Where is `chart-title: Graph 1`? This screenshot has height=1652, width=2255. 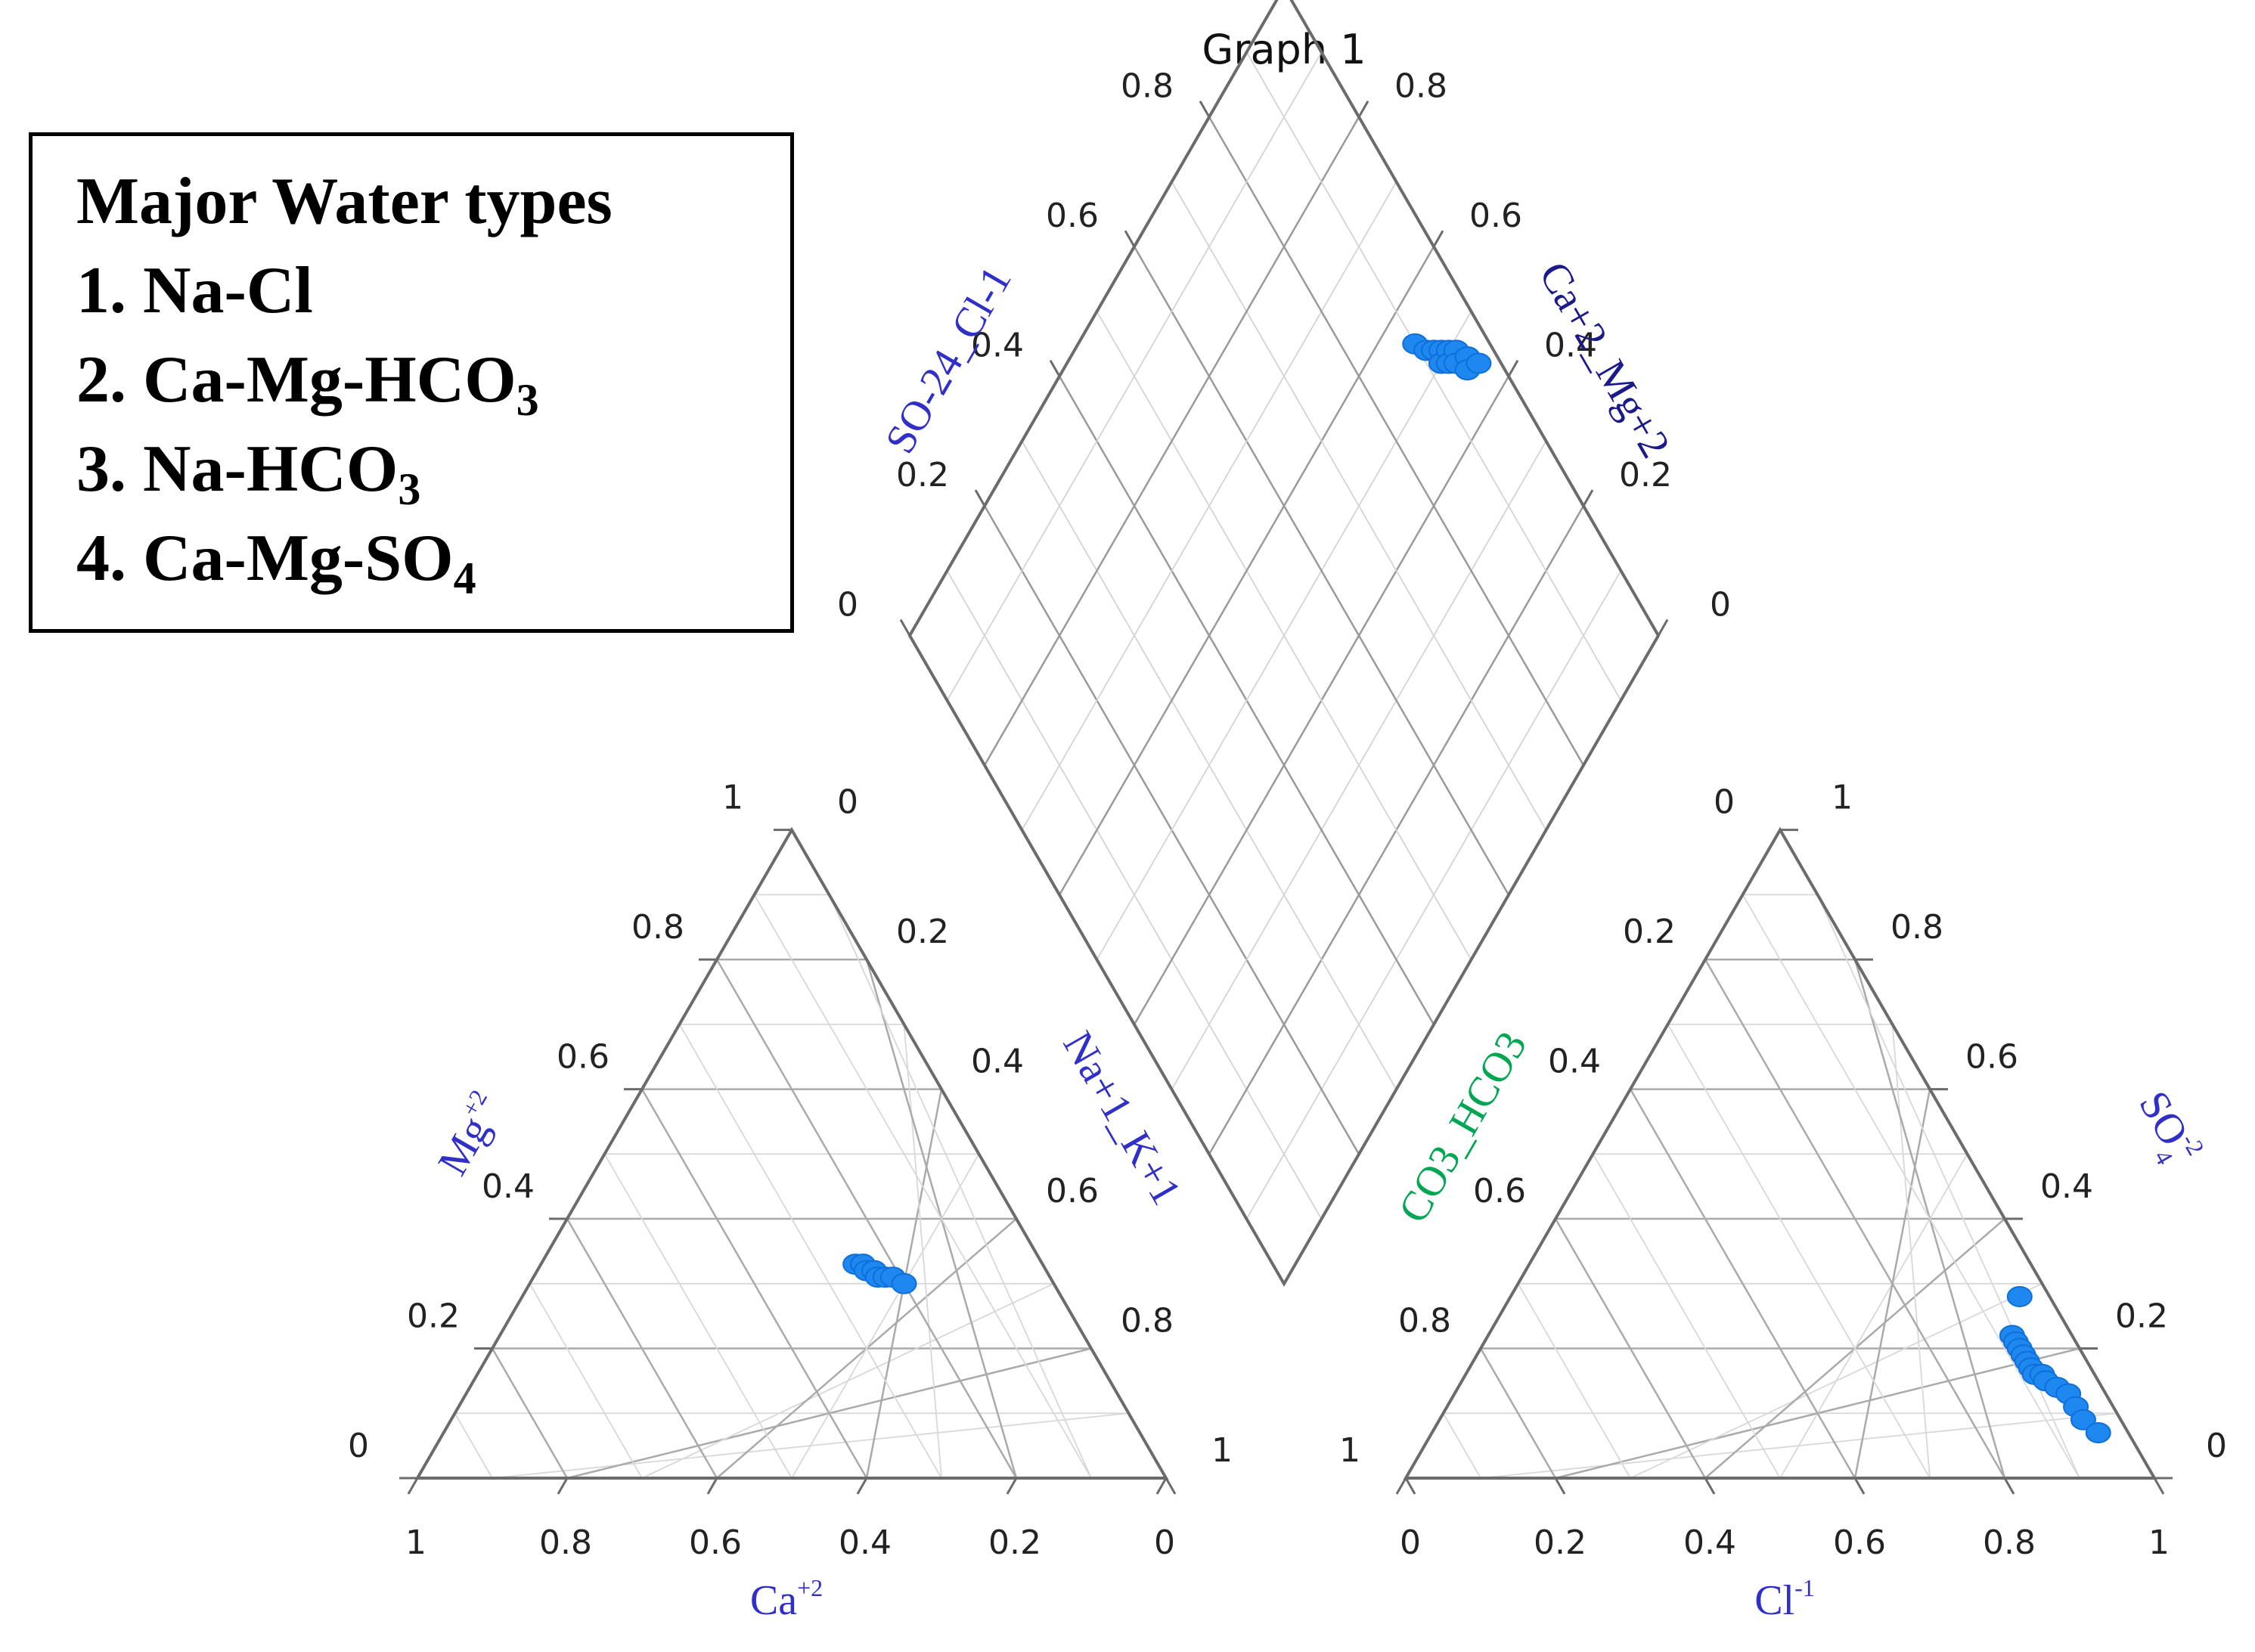
chart-title: Graph 1 is located at coordinates (1284, 50).